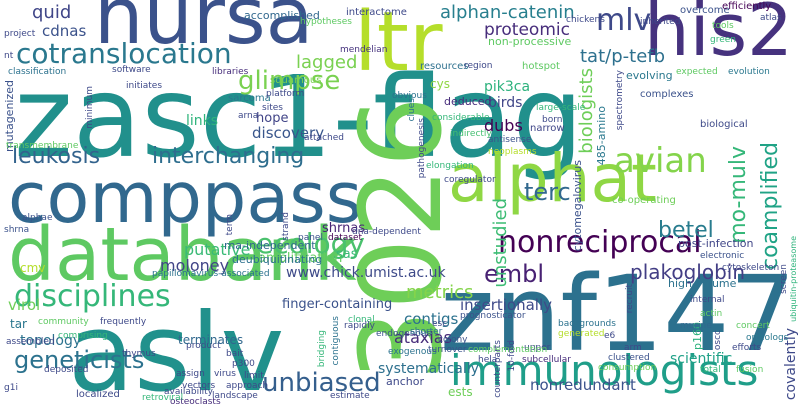  What do you see at coordinates (547, 360) in the screenshot?
I see `word-subcellular: subcellular` at bounding box center [547, 360].